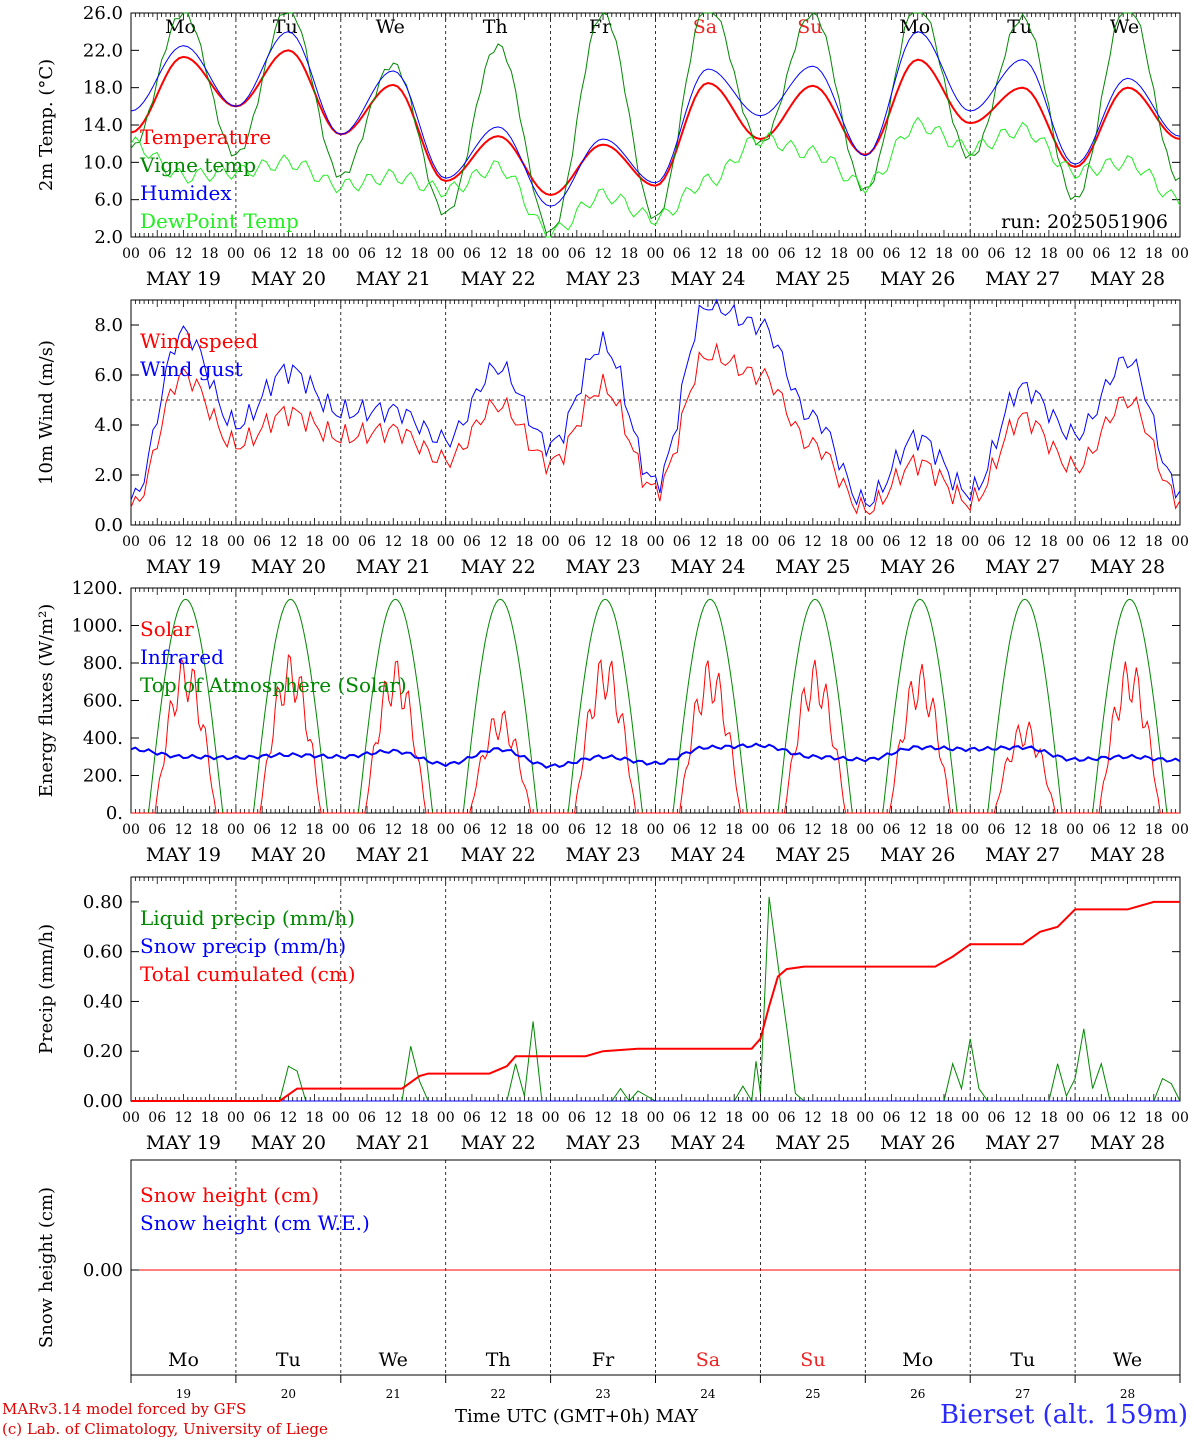  What do you see at coordinates (390, 27) in the screenshot?
I see `day-label: We` at bounding box center [390, 27].